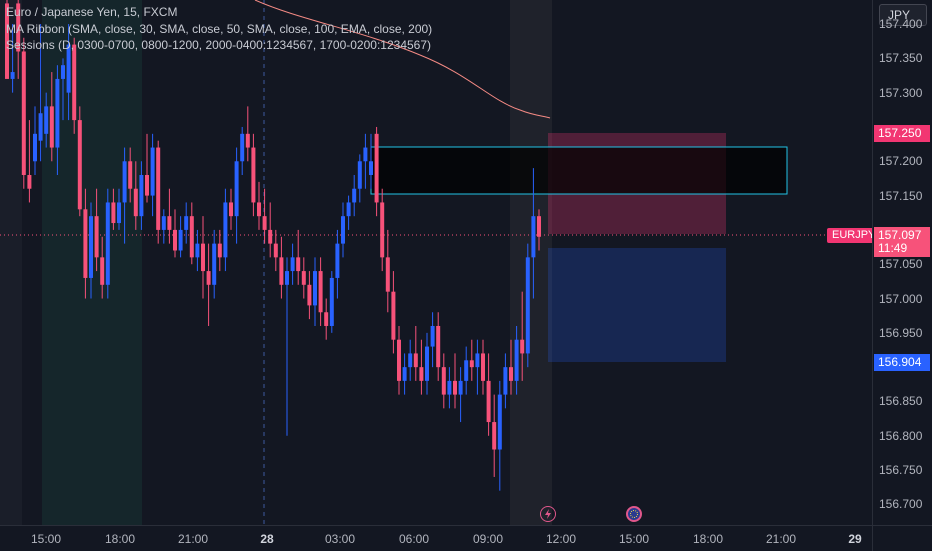 The image size is (932, 551). Describe the element at coordinates (901, 504) in the screenshot. I see `price-label: 156.700` at that location.